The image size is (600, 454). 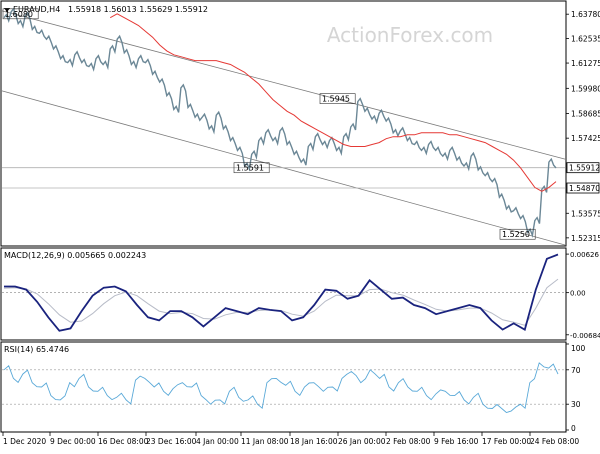 What do you see at coordinates (362, 441) in the screenshot?
I see `x-tick-label: 26 Jan 00:00` at bounding box center [362, 441].